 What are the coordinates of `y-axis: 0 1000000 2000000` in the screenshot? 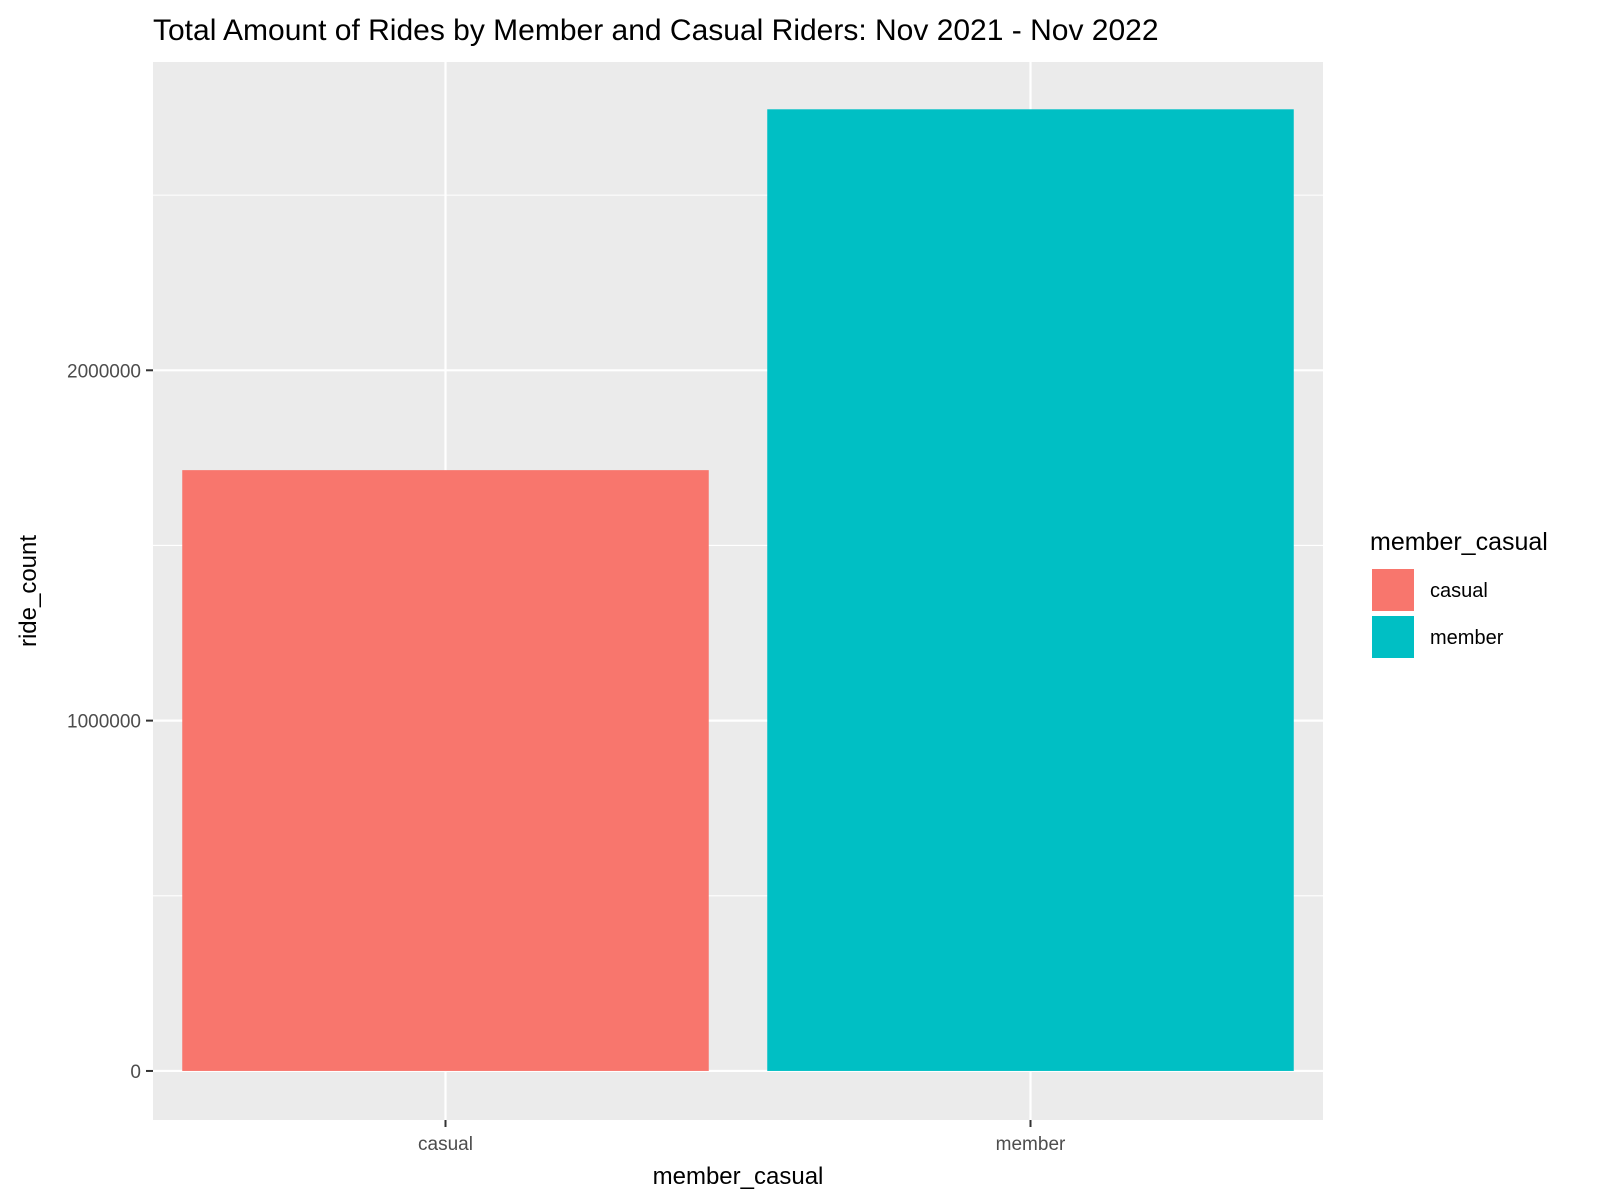 It's located at (110, 722).